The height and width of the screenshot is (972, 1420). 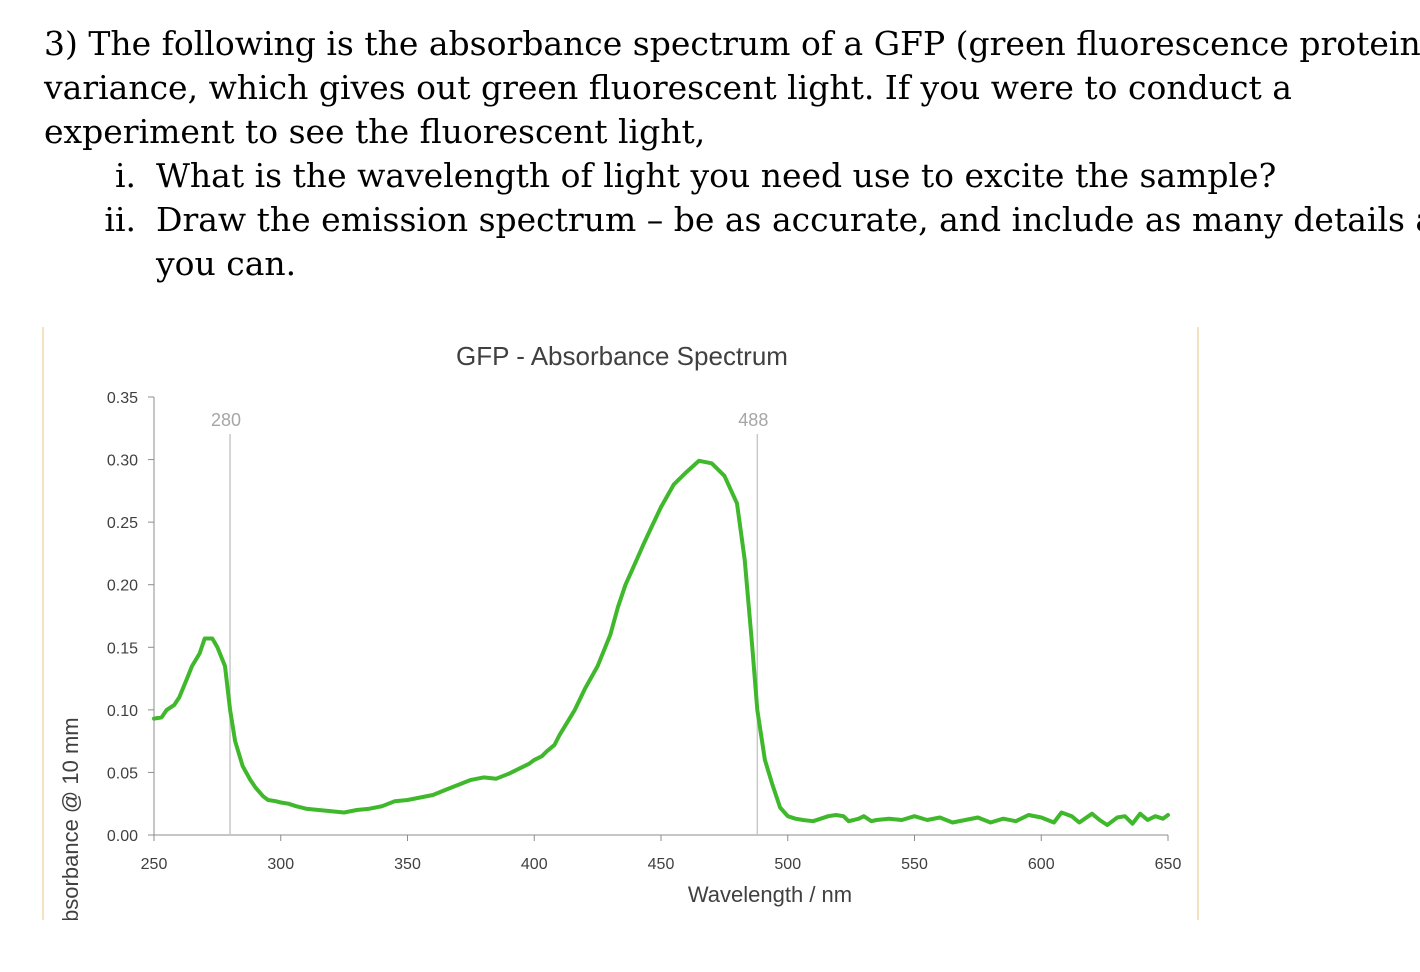 What do you see at coordinates (719, 264) in the screenshot?
I see `question-item: you can.` at bounding box center [719, 264].